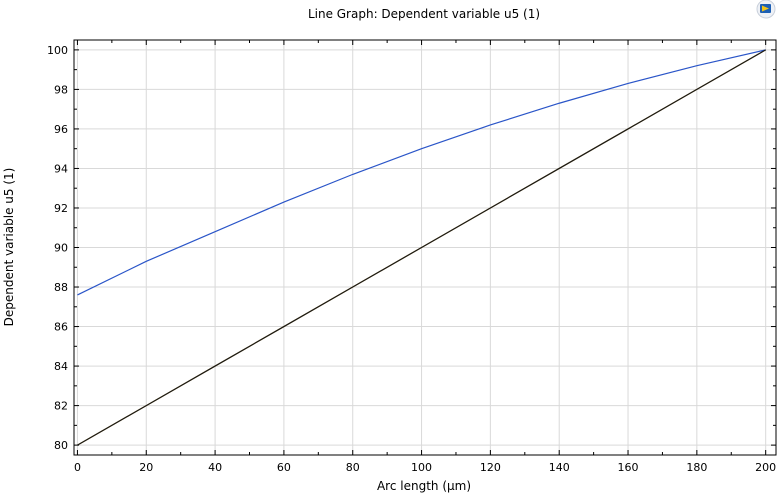 The image size is (784, 494). I want to click on x-tick-label: 140, so click(559, 467).